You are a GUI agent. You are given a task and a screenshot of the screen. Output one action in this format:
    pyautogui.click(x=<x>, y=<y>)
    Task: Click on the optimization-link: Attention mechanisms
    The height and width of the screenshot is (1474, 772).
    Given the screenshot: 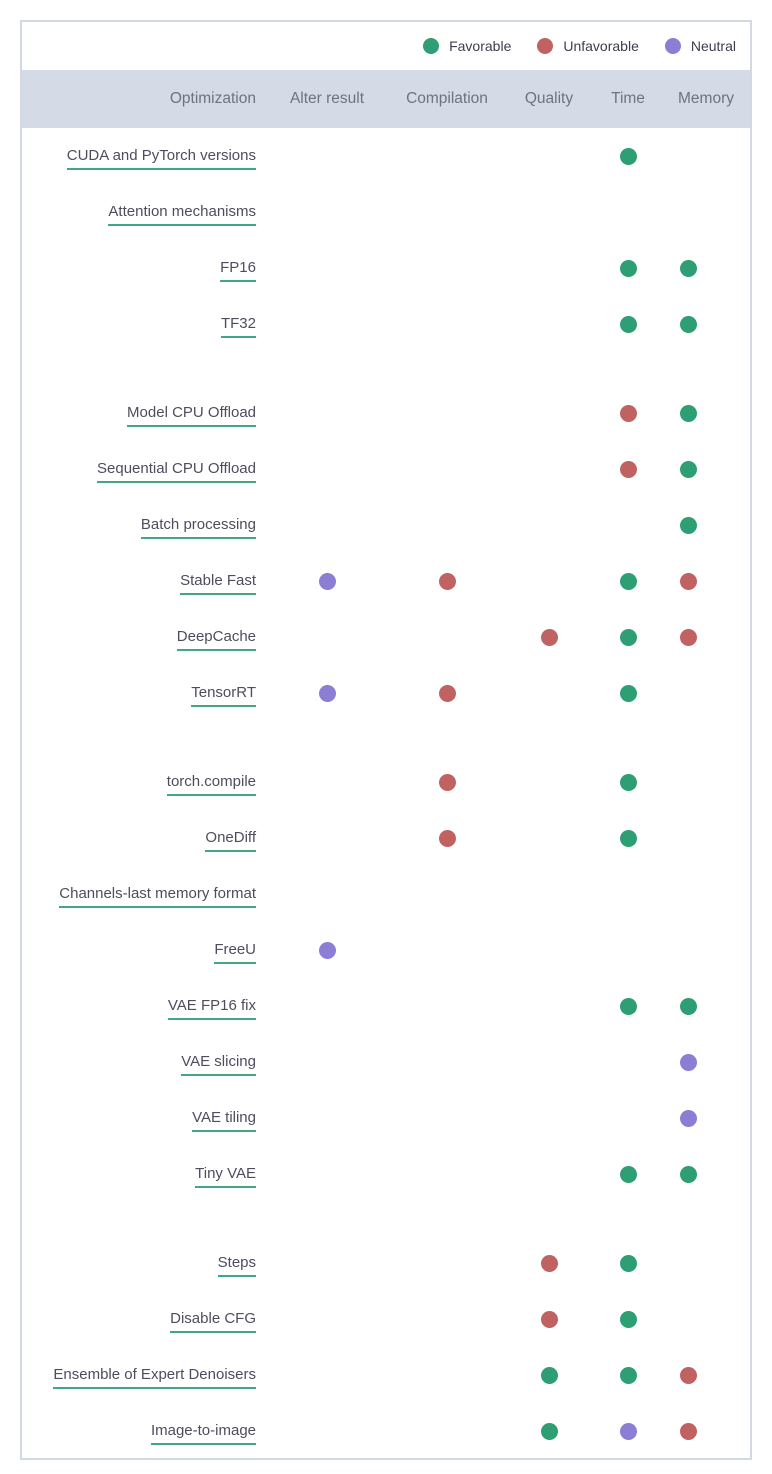 What is the action you would take?
    pyautogui.click(x=182, y=214)
    